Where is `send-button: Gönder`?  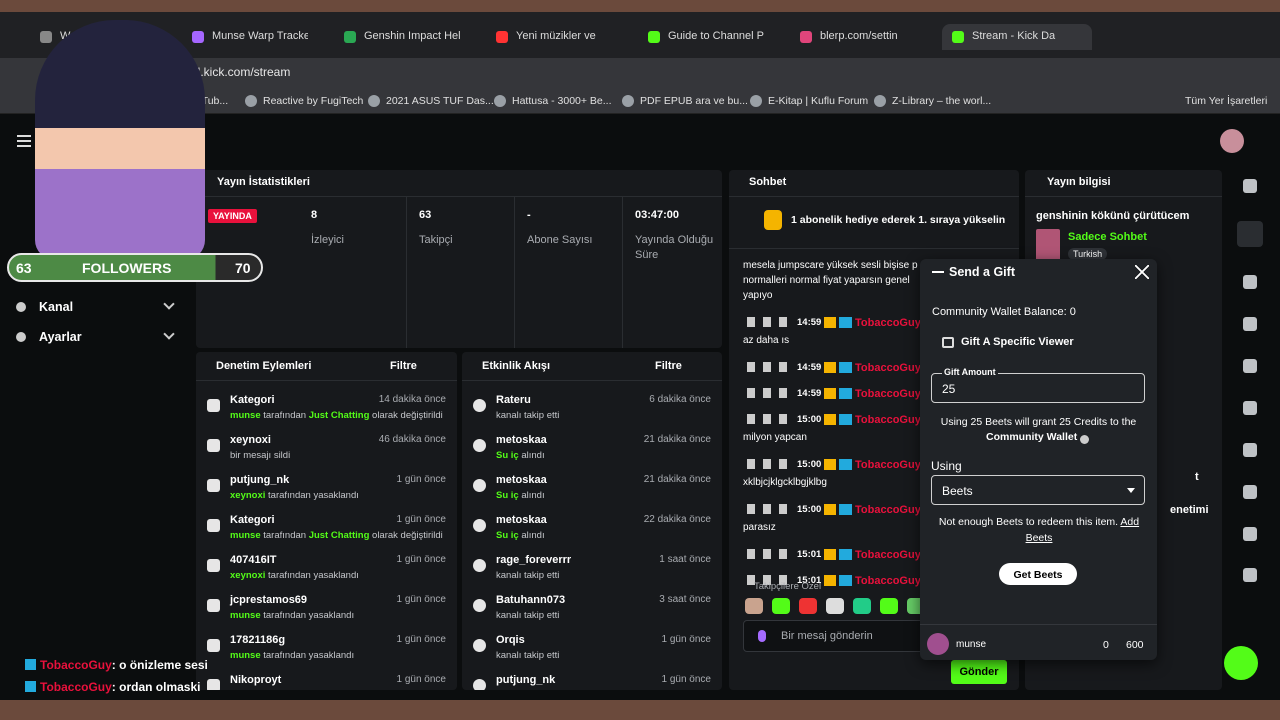 send-button: Gönder is located at coordinates (979, 672).